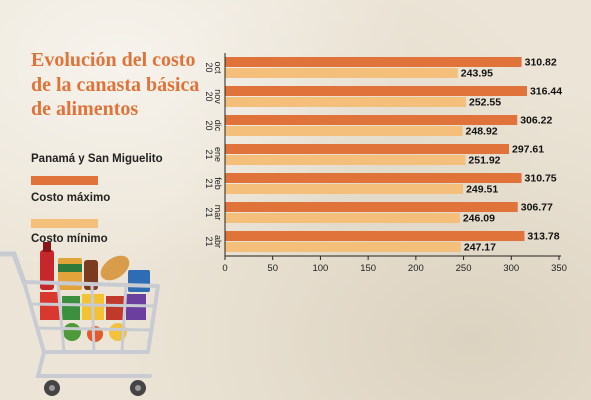 This screenshot has height=400, width=591. Describe the element at coordinates (541, 63) in the screenshot. I see `data-label: 310.82` at that location.